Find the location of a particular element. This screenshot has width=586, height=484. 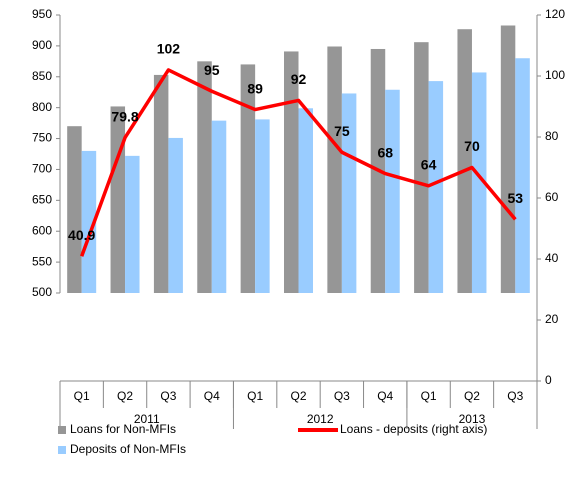

y-tick-label: 900 is located at coordinates (42, 45).